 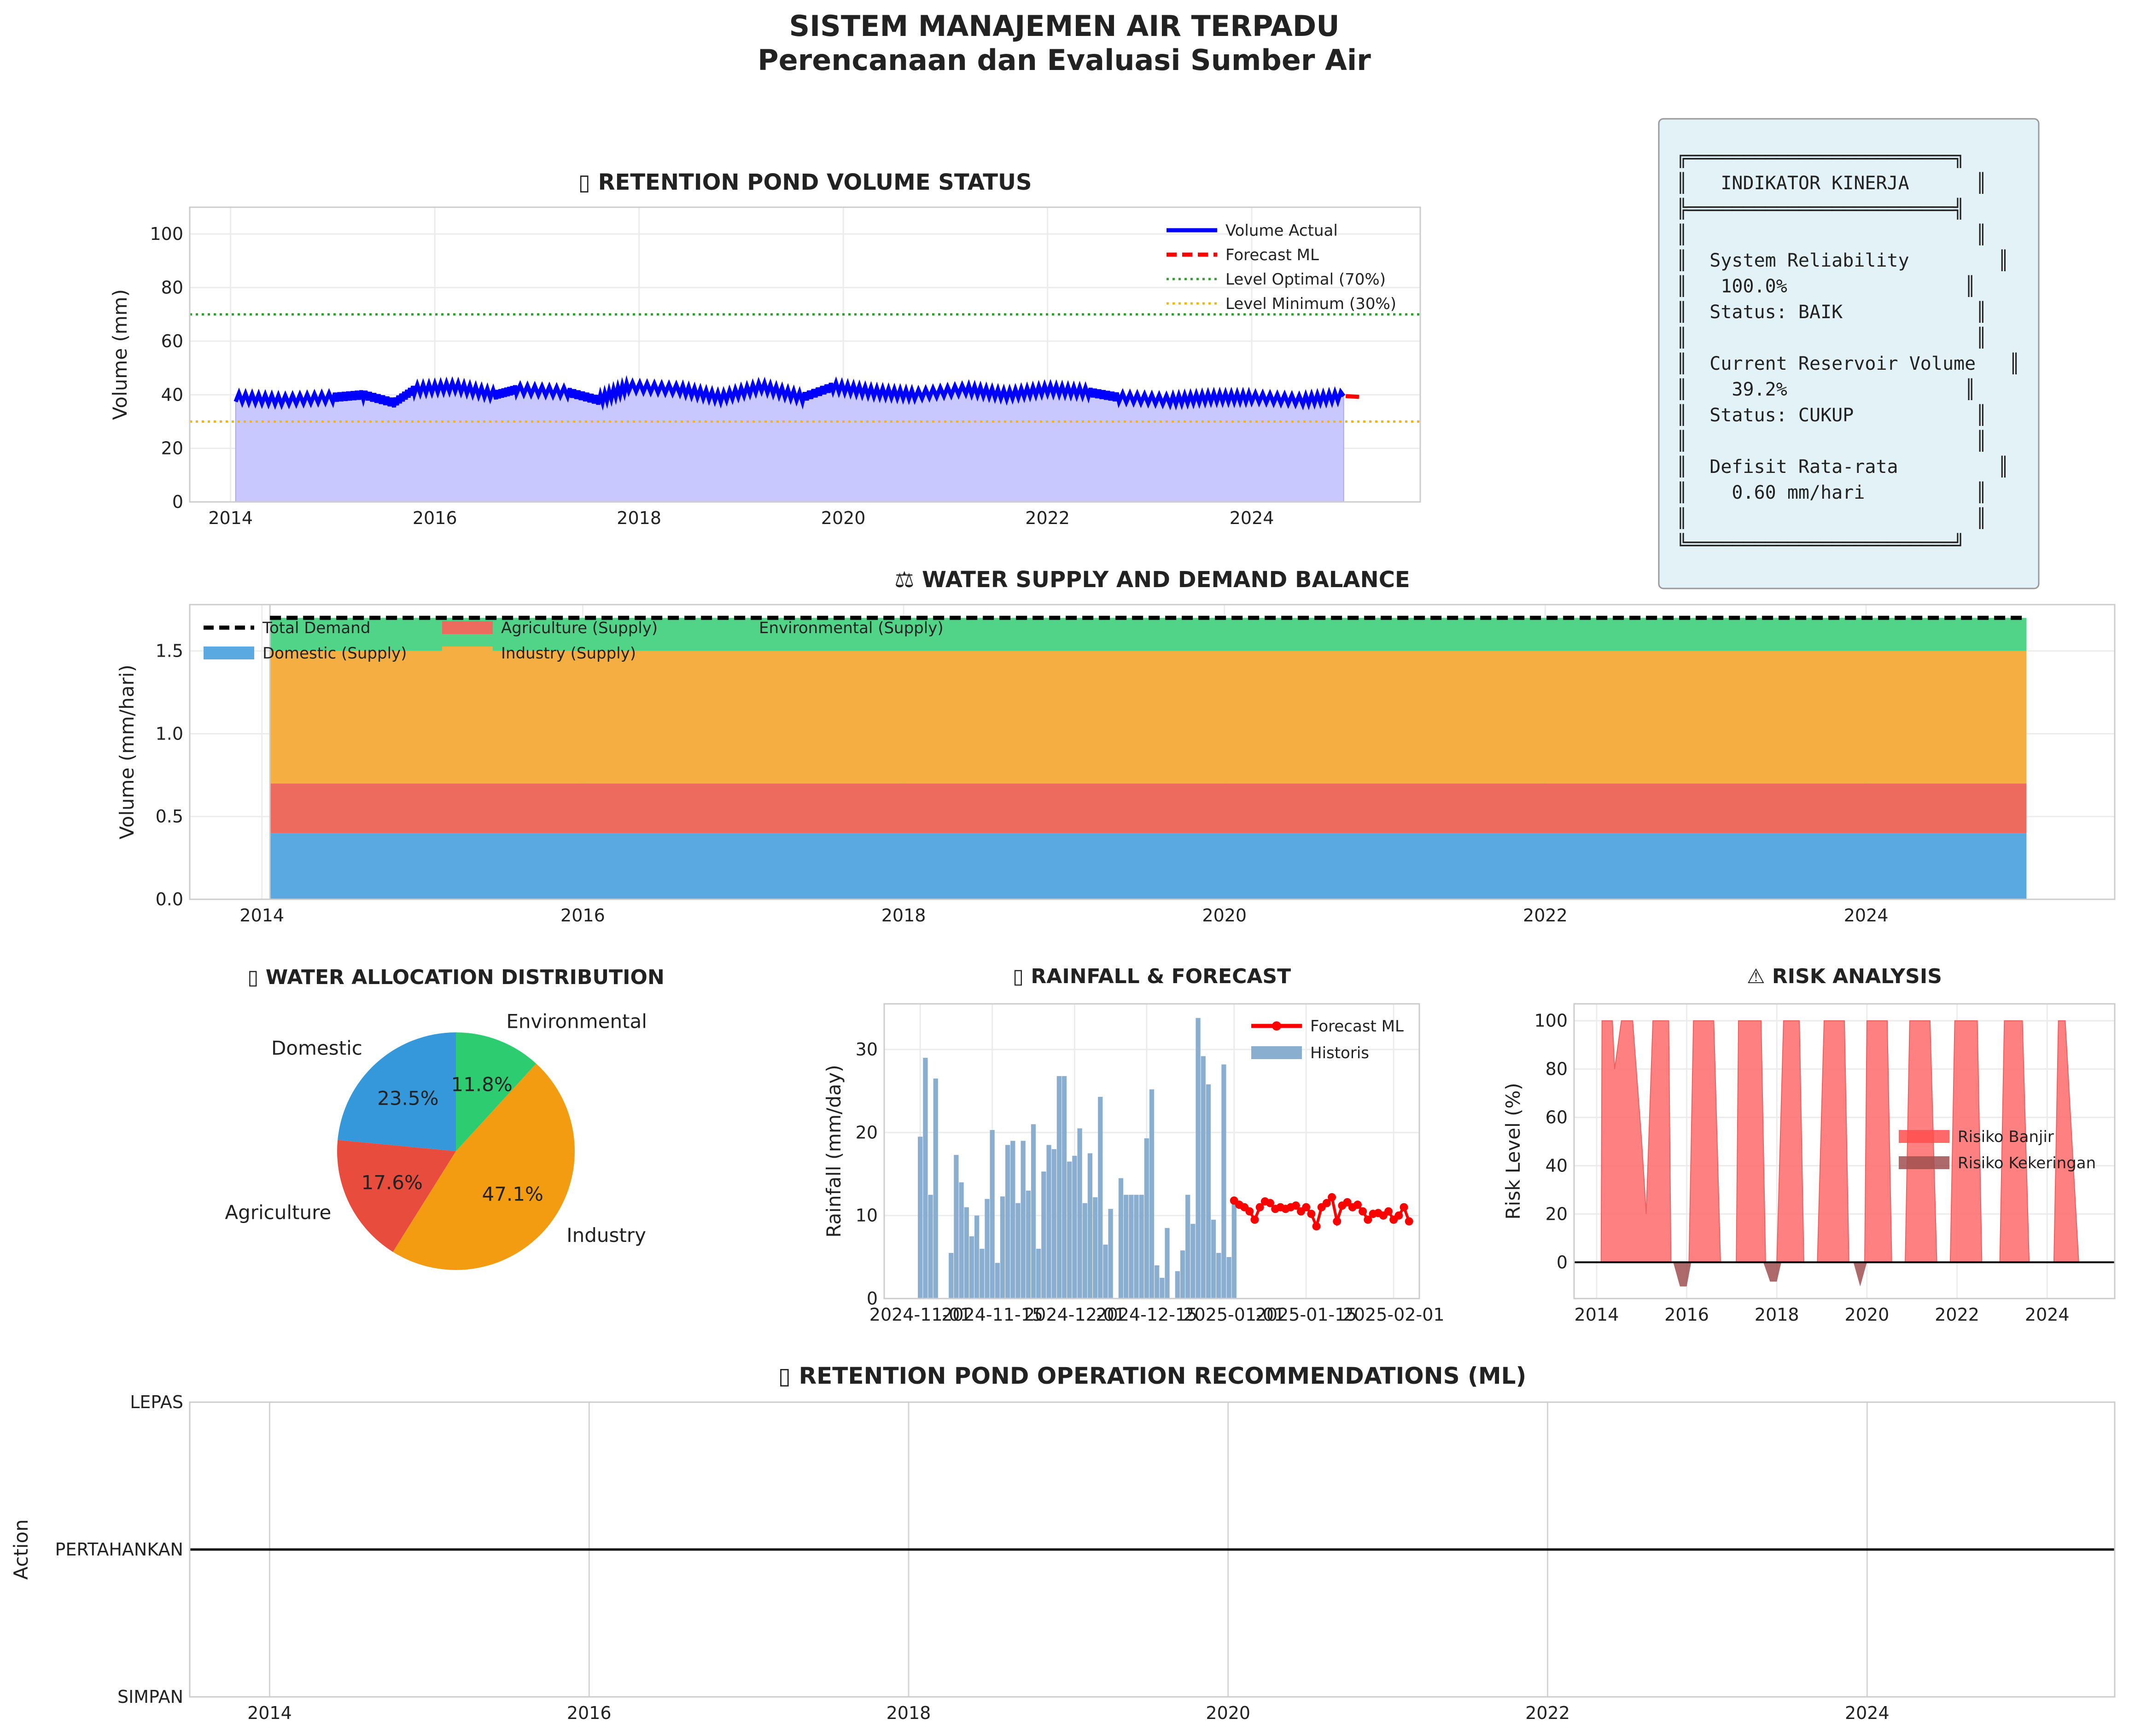 I want to click on y-tick-label: SIMPAN, so click(x=150, y=1697).